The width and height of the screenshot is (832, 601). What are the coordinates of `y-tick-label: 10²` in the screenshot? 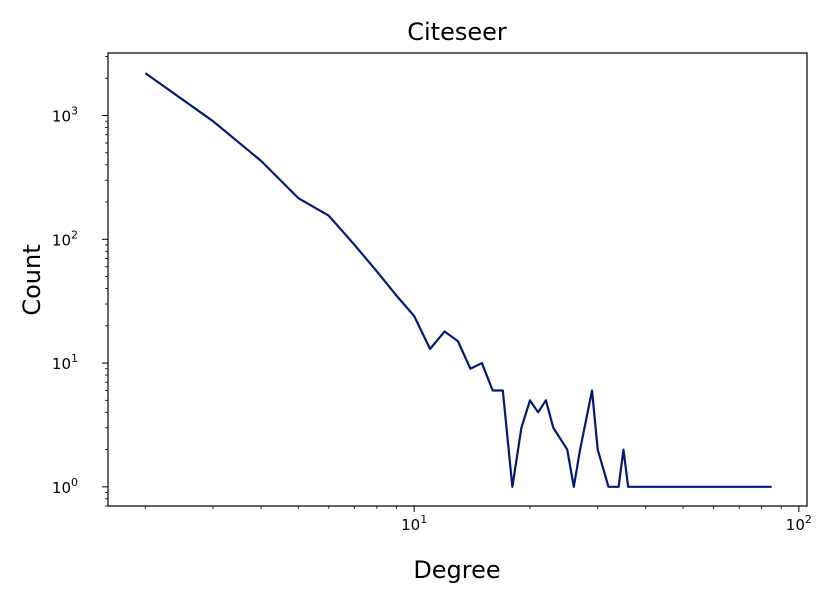 It's located at (65, 238).